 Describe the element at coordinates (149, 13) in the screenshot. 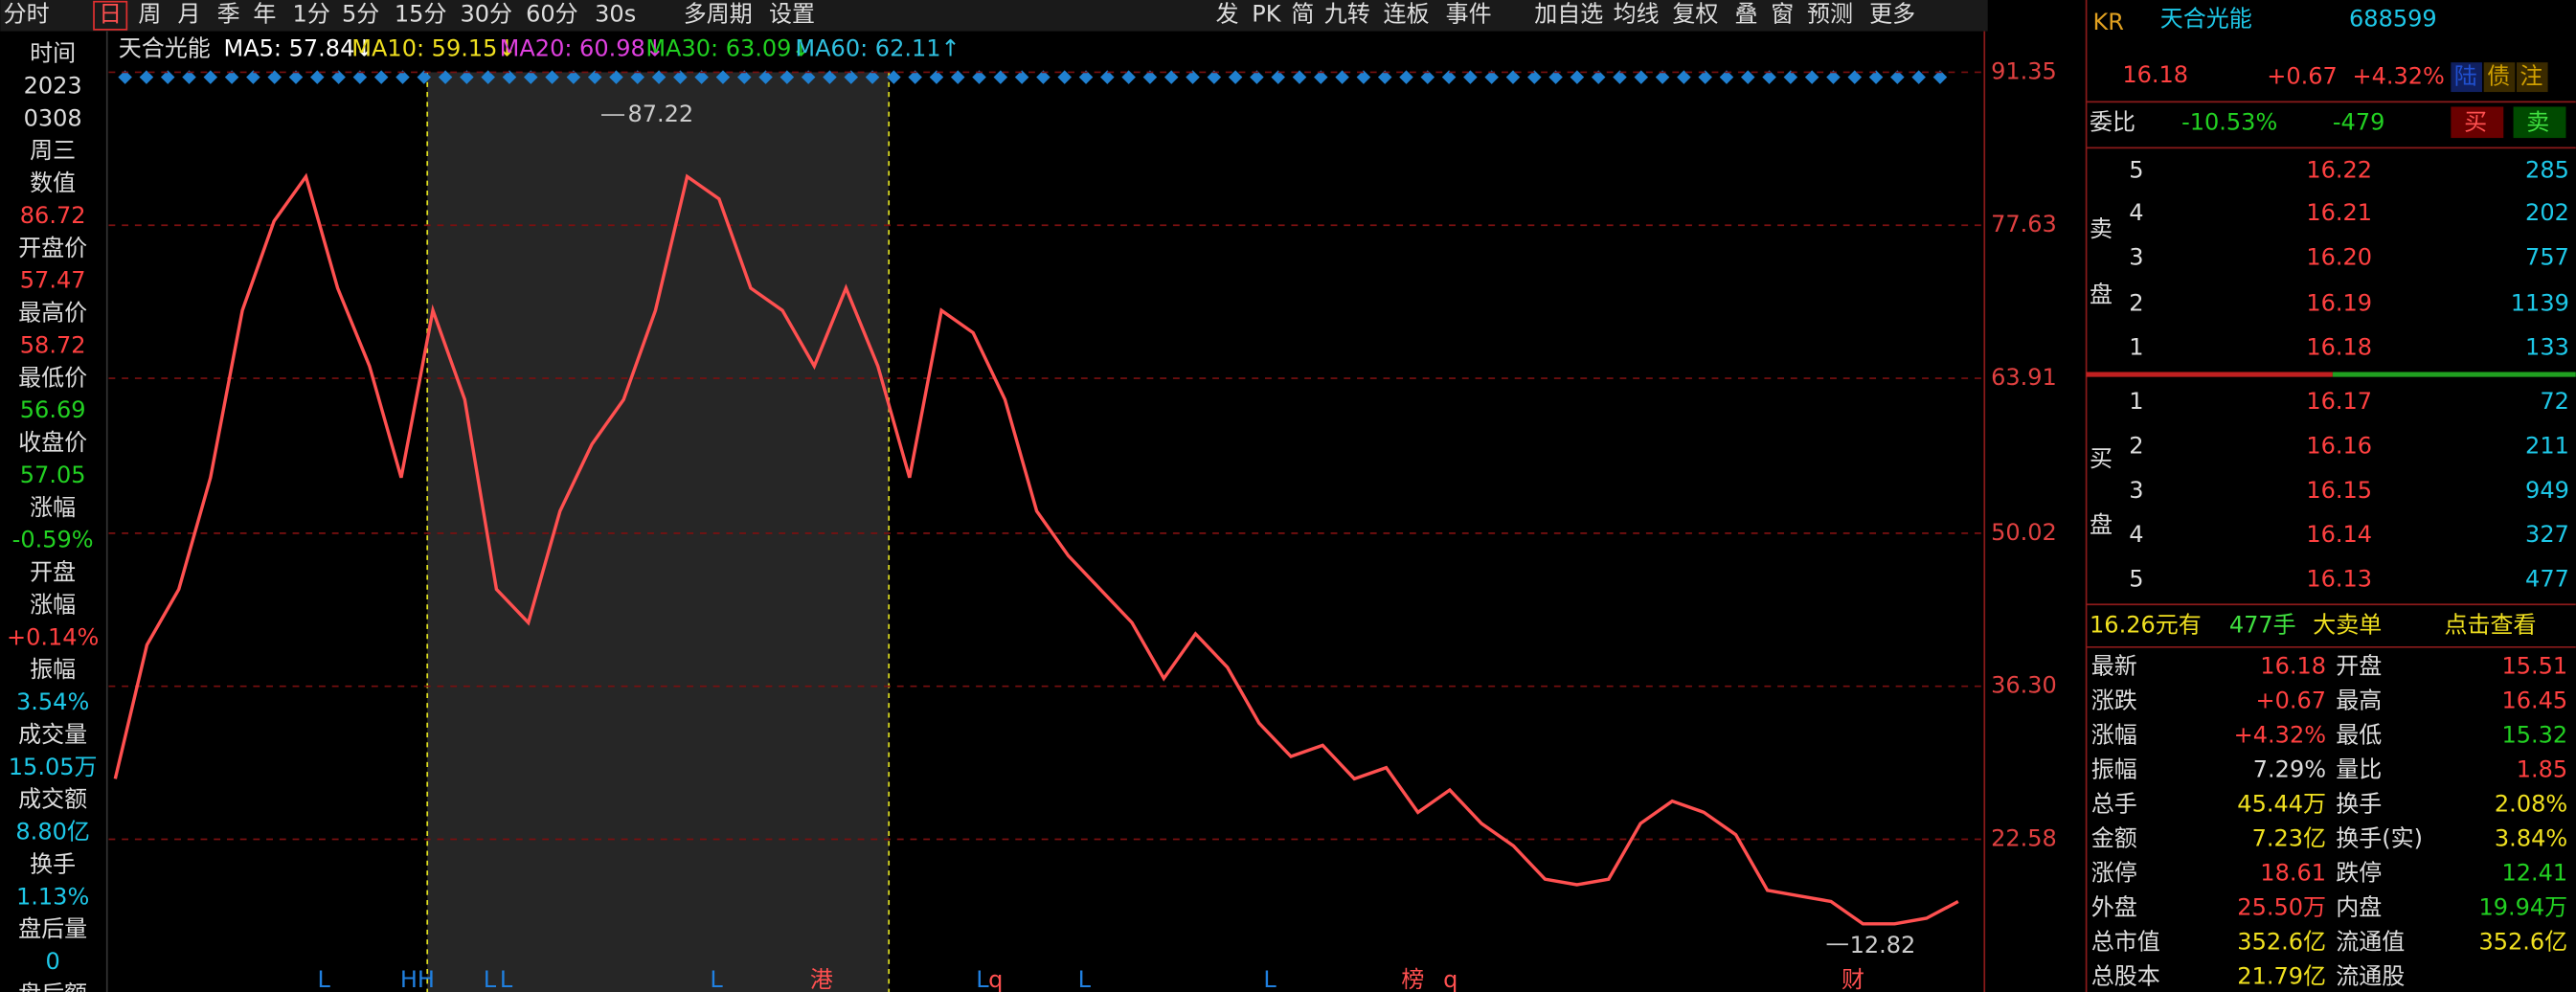

I see `toolbar-tab: 周` at that location.